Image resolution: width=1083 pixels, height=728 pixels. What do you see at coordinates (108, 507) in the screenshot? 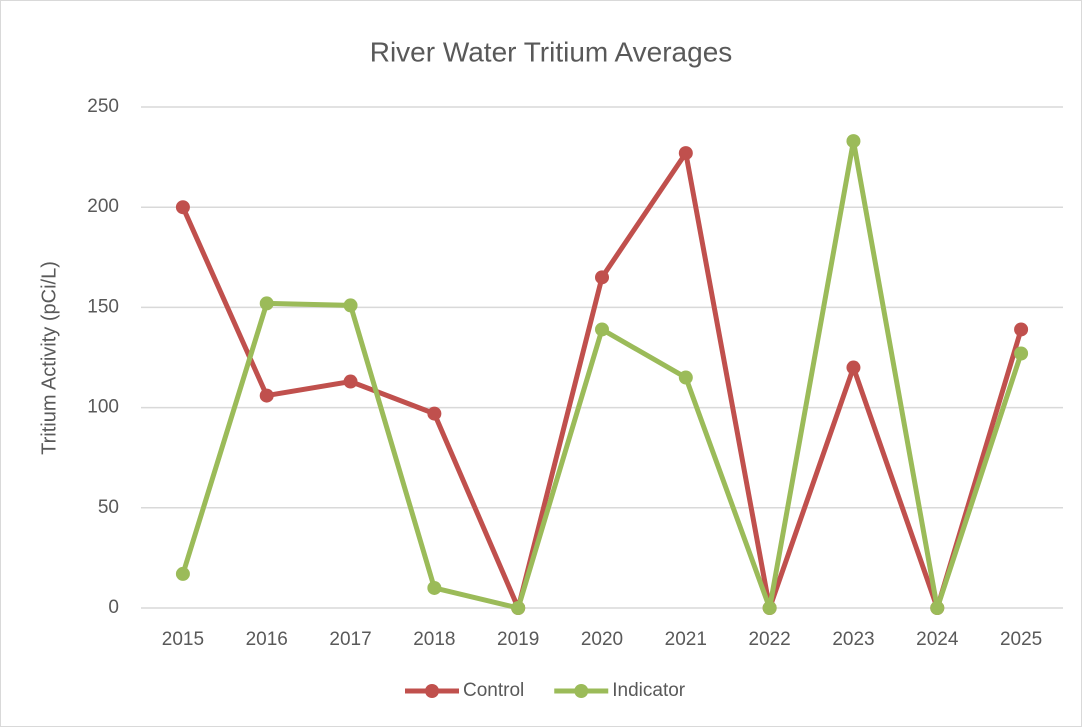
I see `y-tick-label: 50` at bounding box center [108, 507].